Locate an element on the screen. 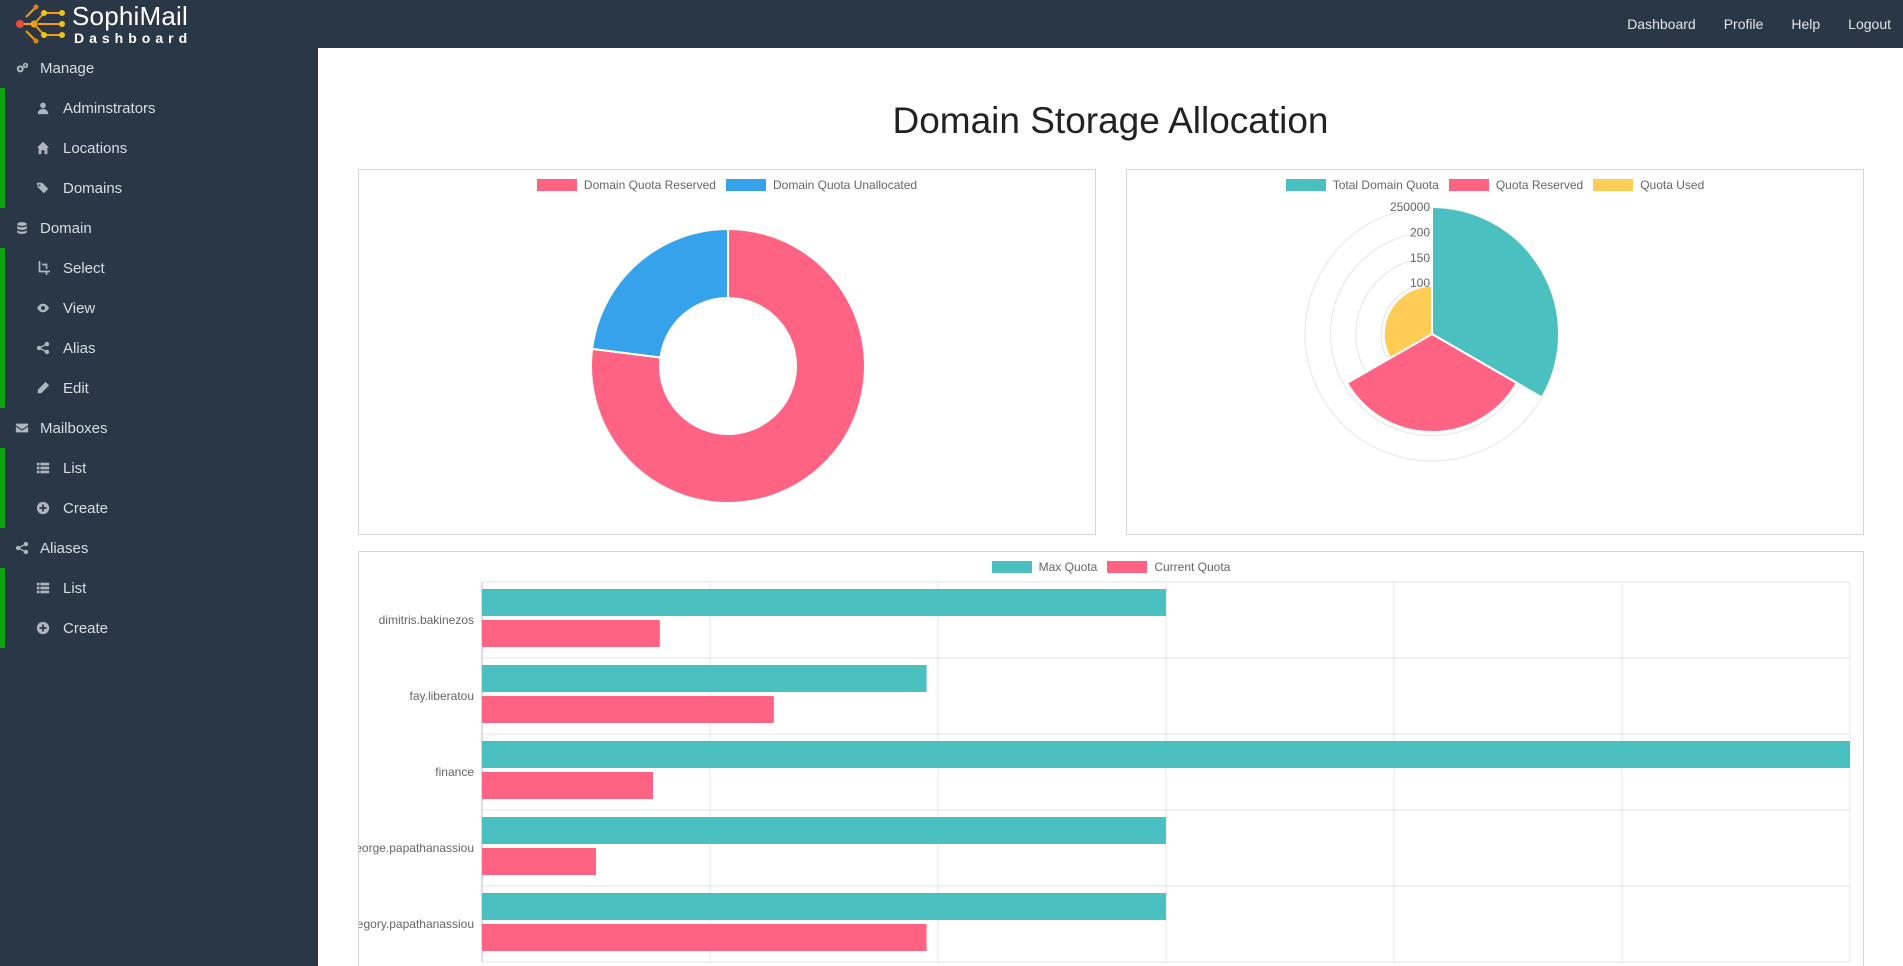 This screenshot has height=966, width=1903. bar-current-quota-george-papathanassiou is located at coordinates (539, 861).